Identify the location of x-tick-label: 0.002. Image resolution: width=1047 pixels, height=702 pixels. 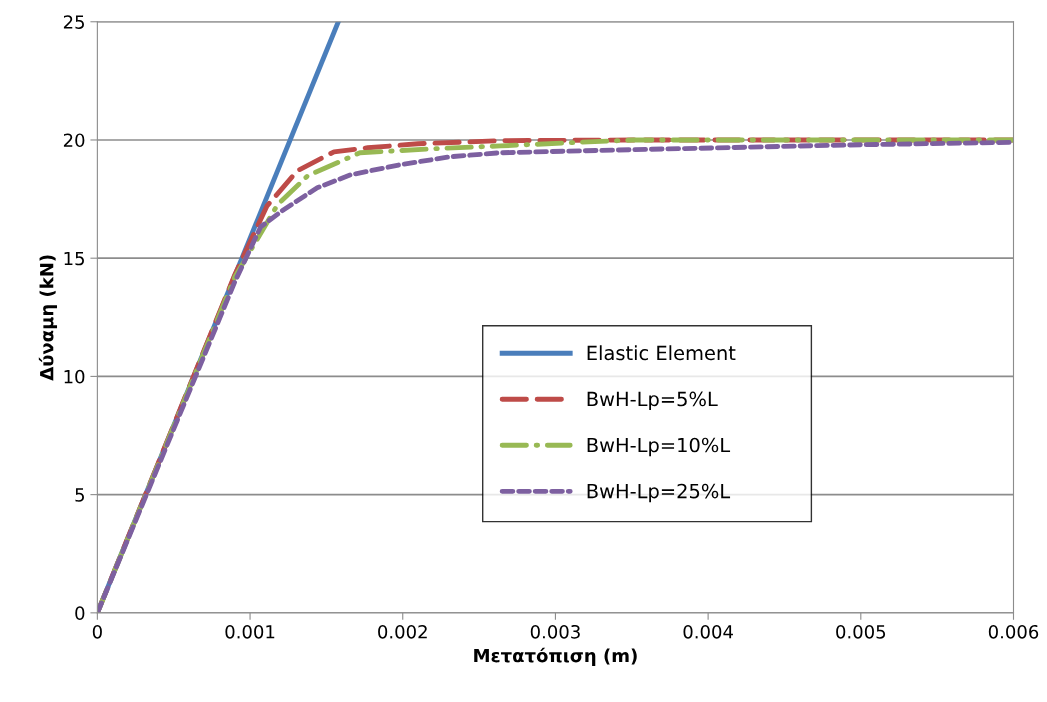
(402, 631).